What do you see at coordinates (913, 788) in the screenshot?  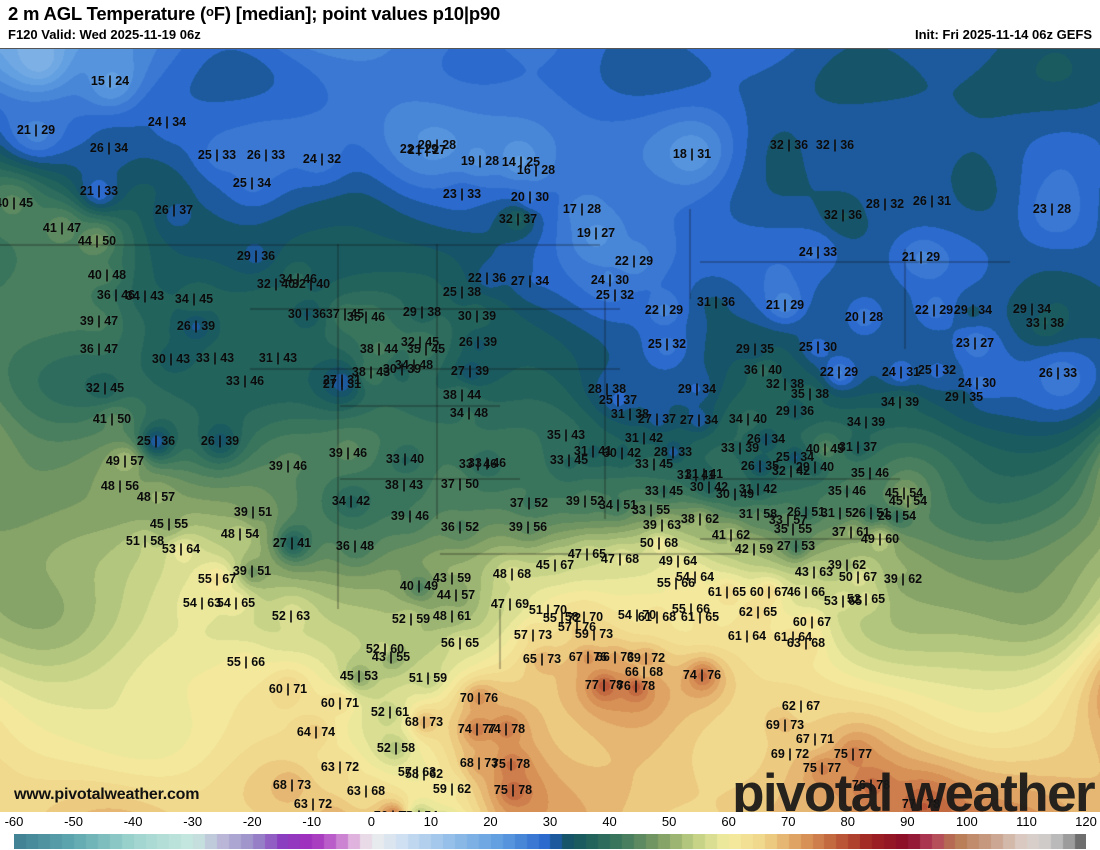 I see `brand-watermark: pivotal weather` at bounding box center [913, 788].